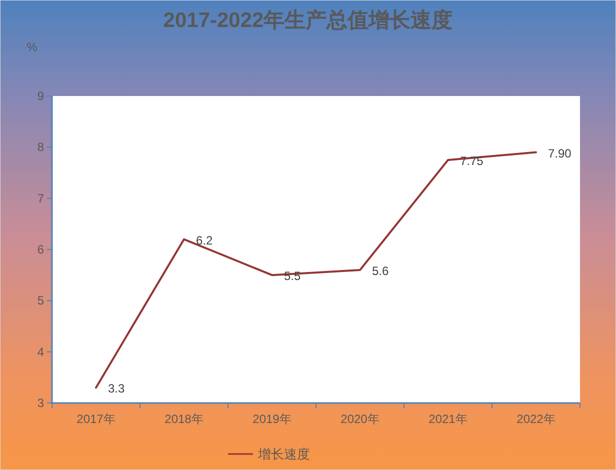 This screenshot has width=616, height=470. What do you see at coordinates (96, 419) in the screenshot?
I see `x-tick-label: 2017年` at bounding box center [96, 419].